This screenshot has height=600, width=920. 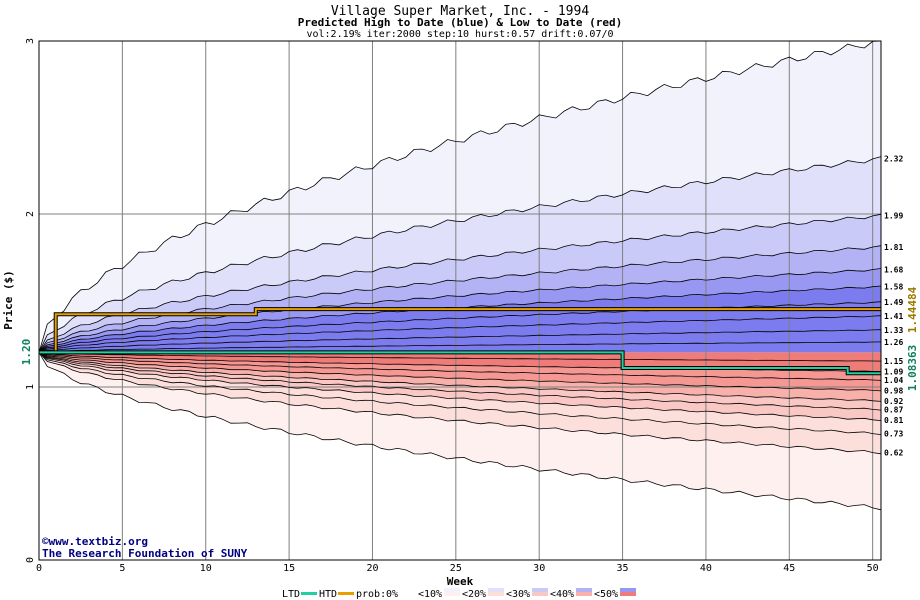 What do you see at coordinates (518, 594) in the screenshot?
I see `legend-prob-item: <30%` at bounding box center [518, 594].